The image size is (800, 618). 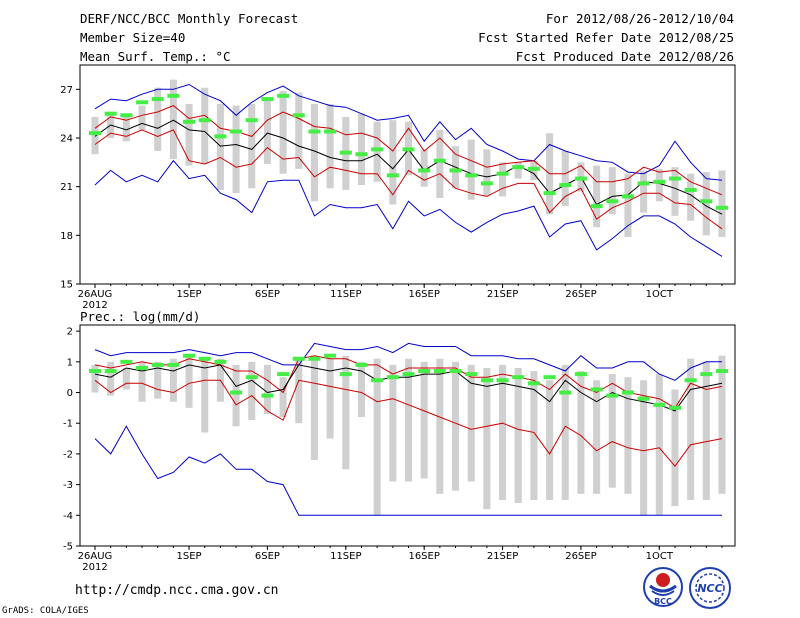 What do you see at coordinates (423, 556) in the screenshot?
I see `x-tick-label: 16SEP` at bounding box center [423, 556].